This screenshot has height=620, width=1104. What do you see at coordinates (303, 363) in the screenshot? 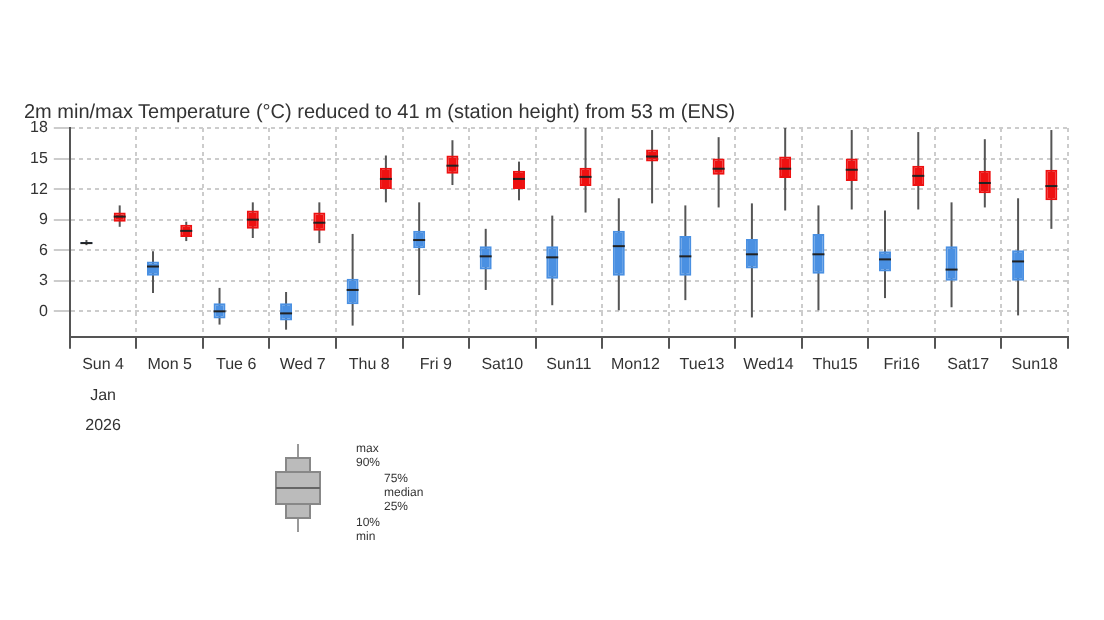
I see `x-tick-label: Wed 7` at bounding box center [303, 363].